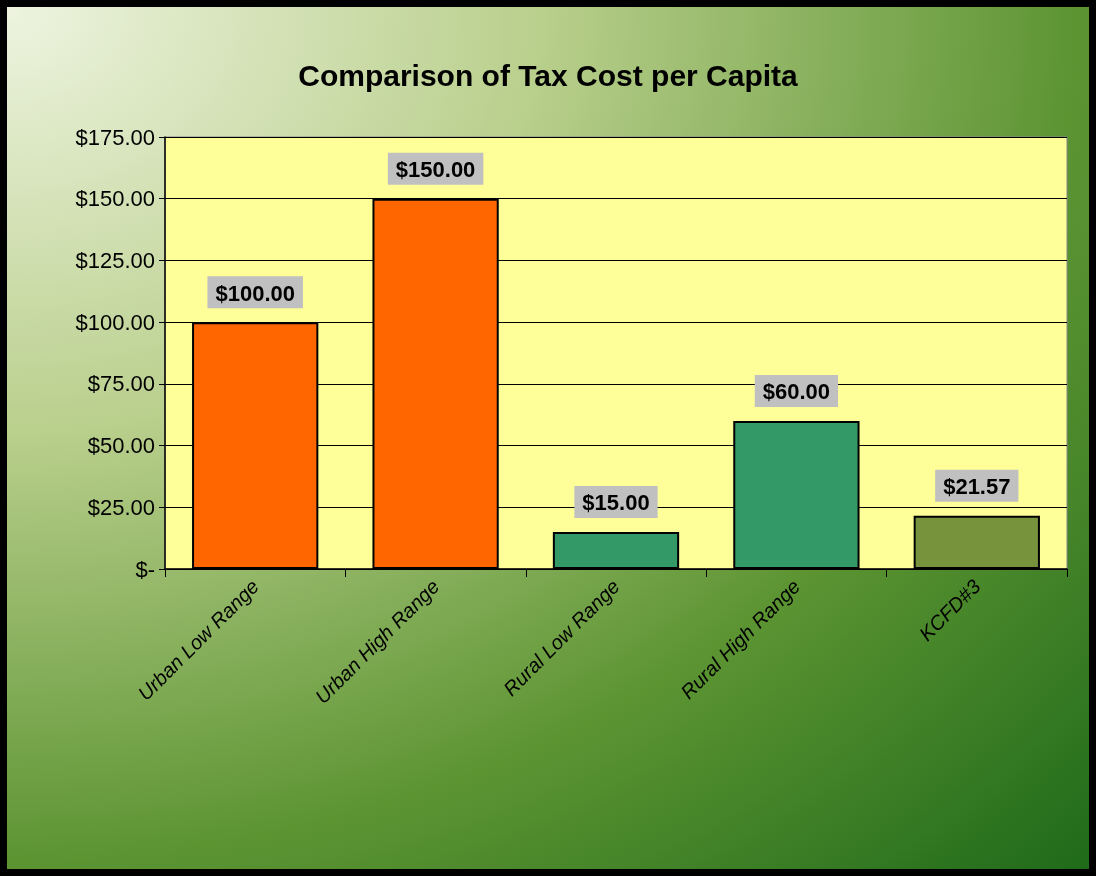 The width and height of the screenshot is (1096, 876). I want to click on data-label: $150.00, so click(435, 170).